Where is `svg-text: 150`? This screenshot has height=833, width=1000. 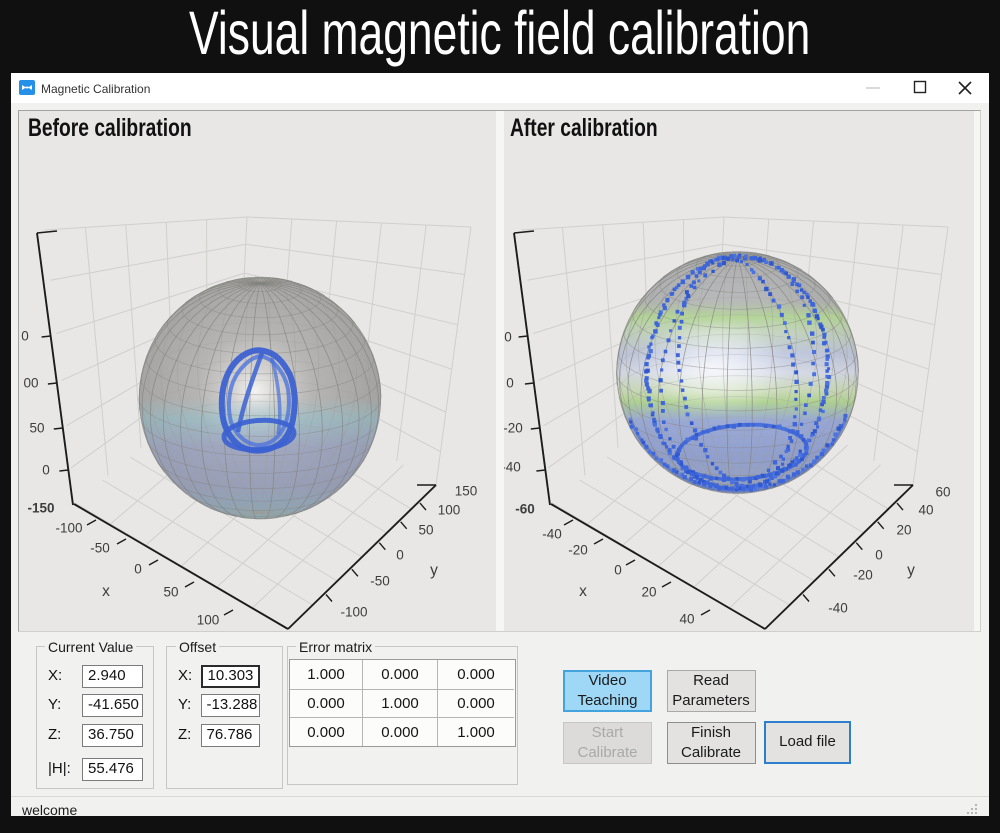
svg-text: 150 is located at coordinates (466, 491).